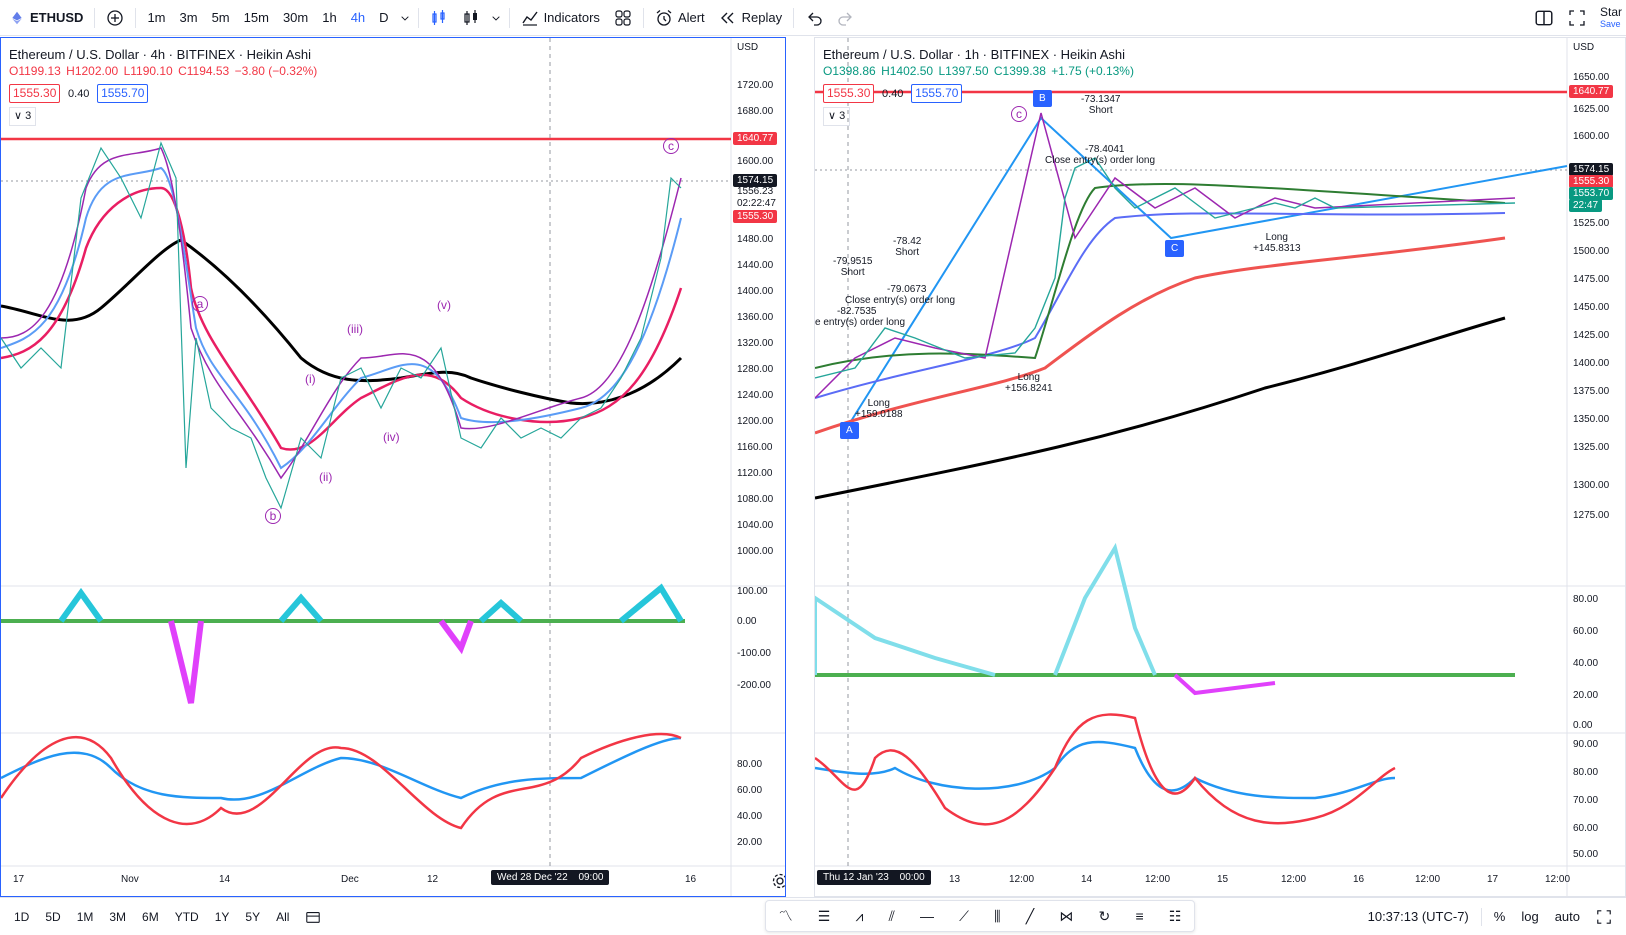 This screenshot has width=1626, height=935. I want to click on time-tick: 15, so click(1223, 879).